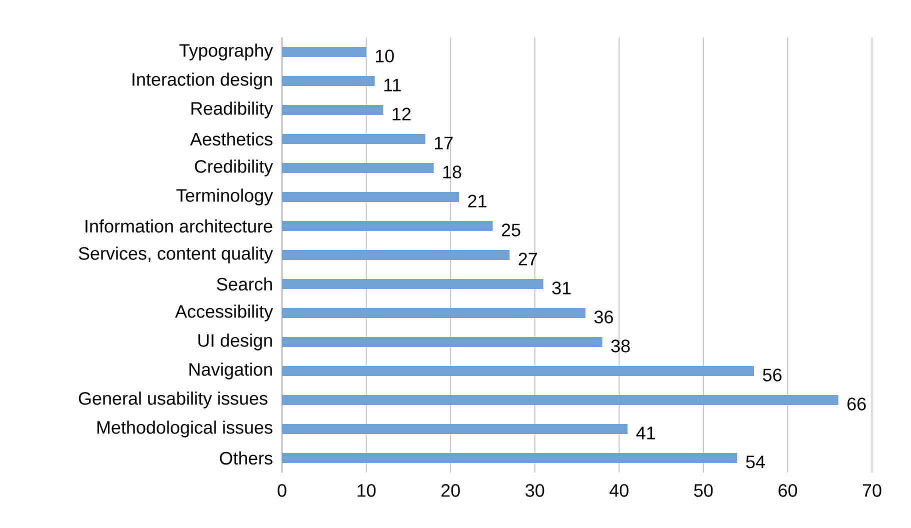 Image resolution: width=911 pixels, height=528 pixels. Describe the element at coordinates (755, 462) in the screenshot. I see `data-label: 54` at that location.